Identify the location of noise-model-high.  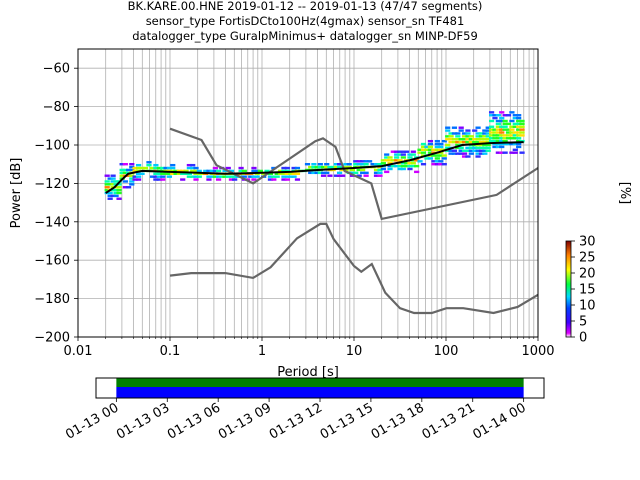
(354, 174).